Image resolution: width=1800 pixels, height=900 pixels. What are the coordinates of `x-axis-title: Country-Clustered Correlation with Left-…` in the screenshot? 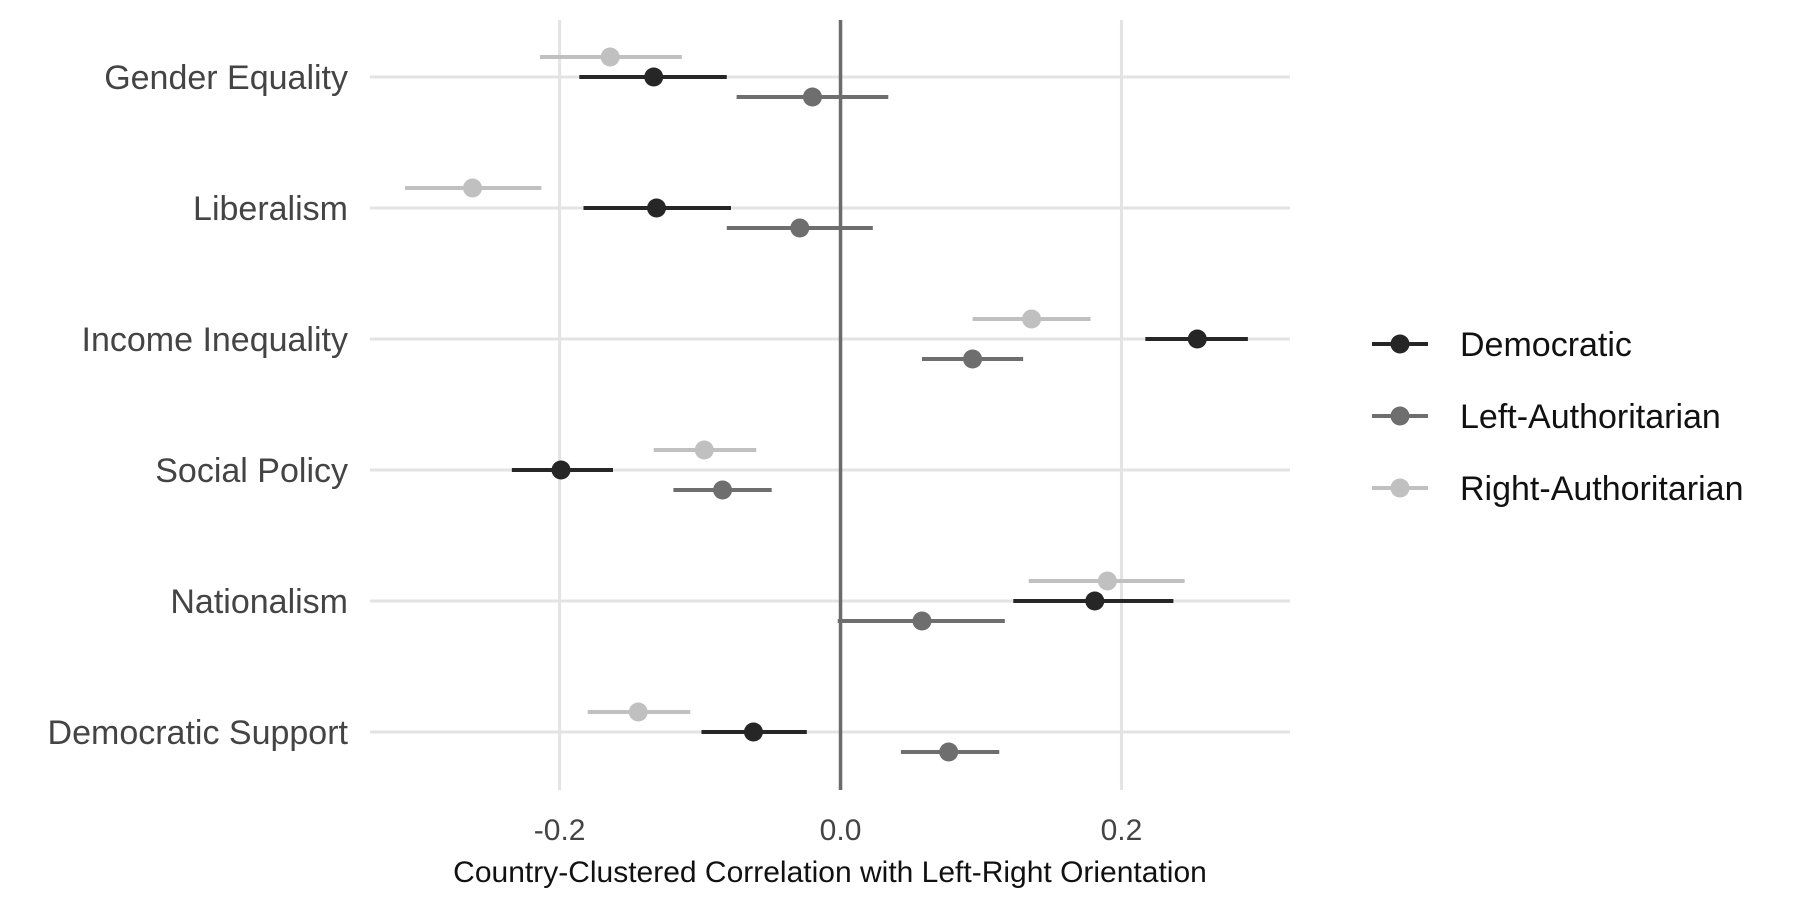 It's located at (830, 872).